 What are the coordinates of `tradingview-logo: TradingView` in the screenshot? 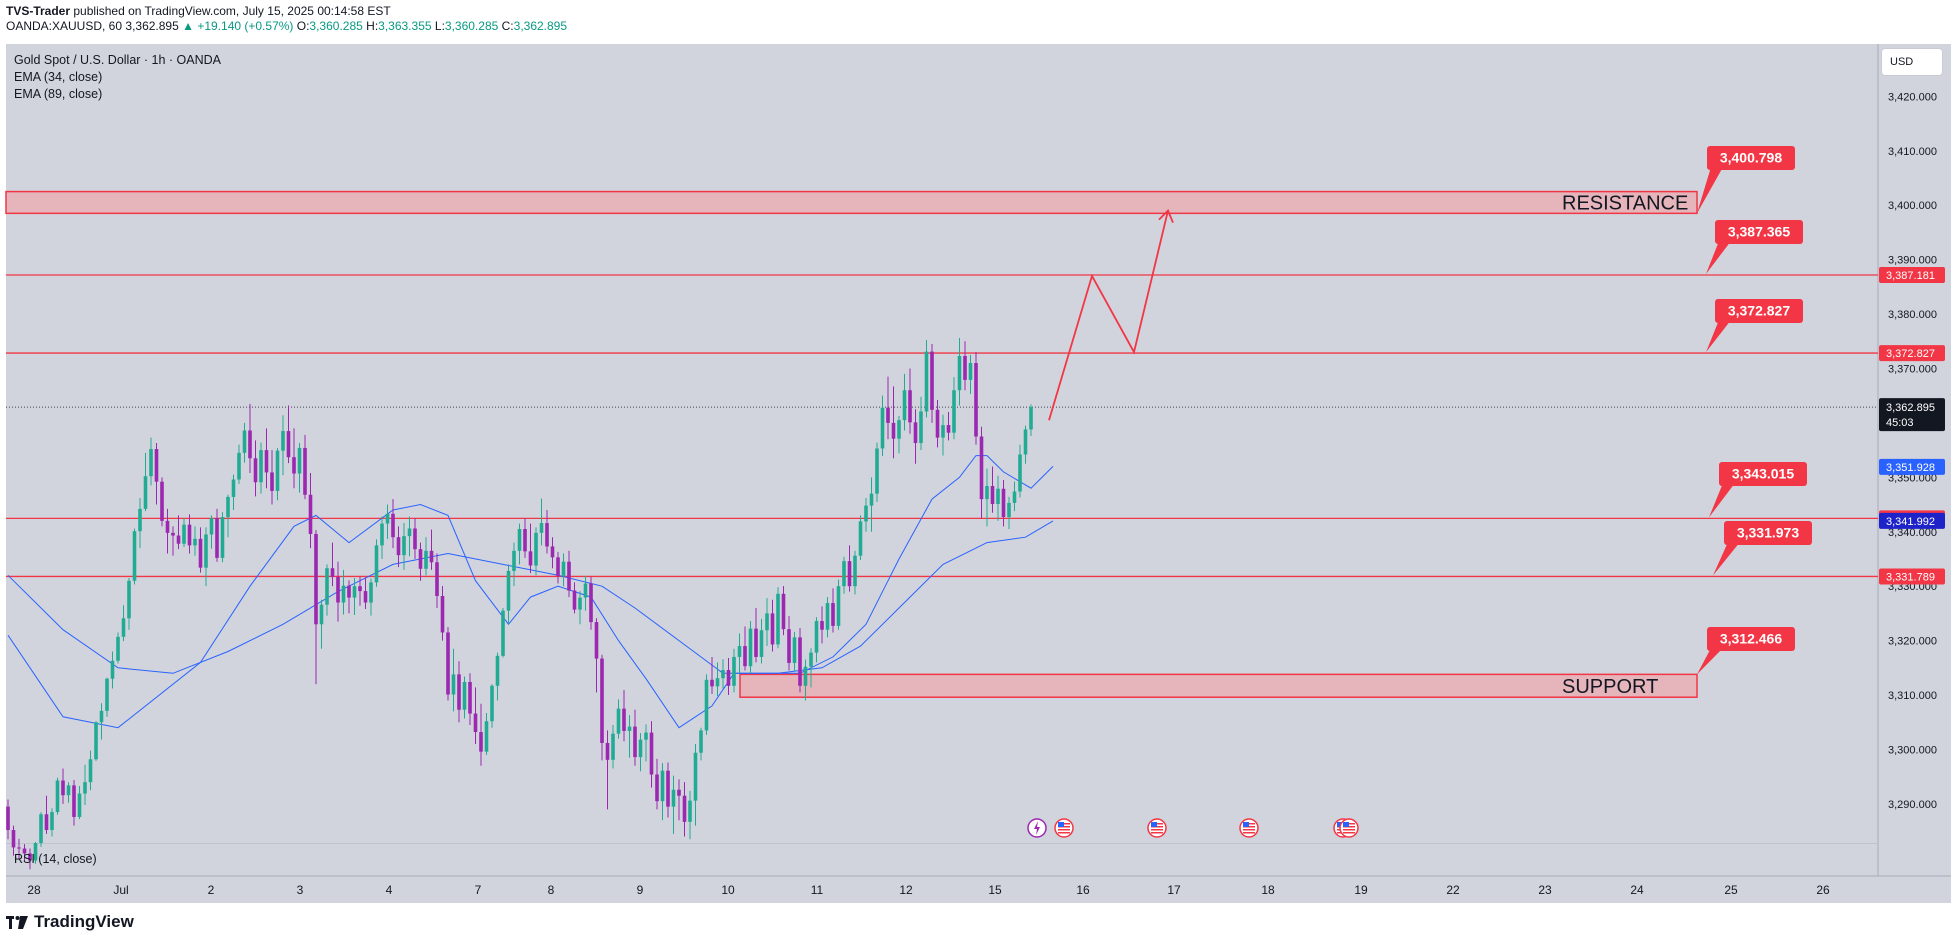 It's located at (70, 922).